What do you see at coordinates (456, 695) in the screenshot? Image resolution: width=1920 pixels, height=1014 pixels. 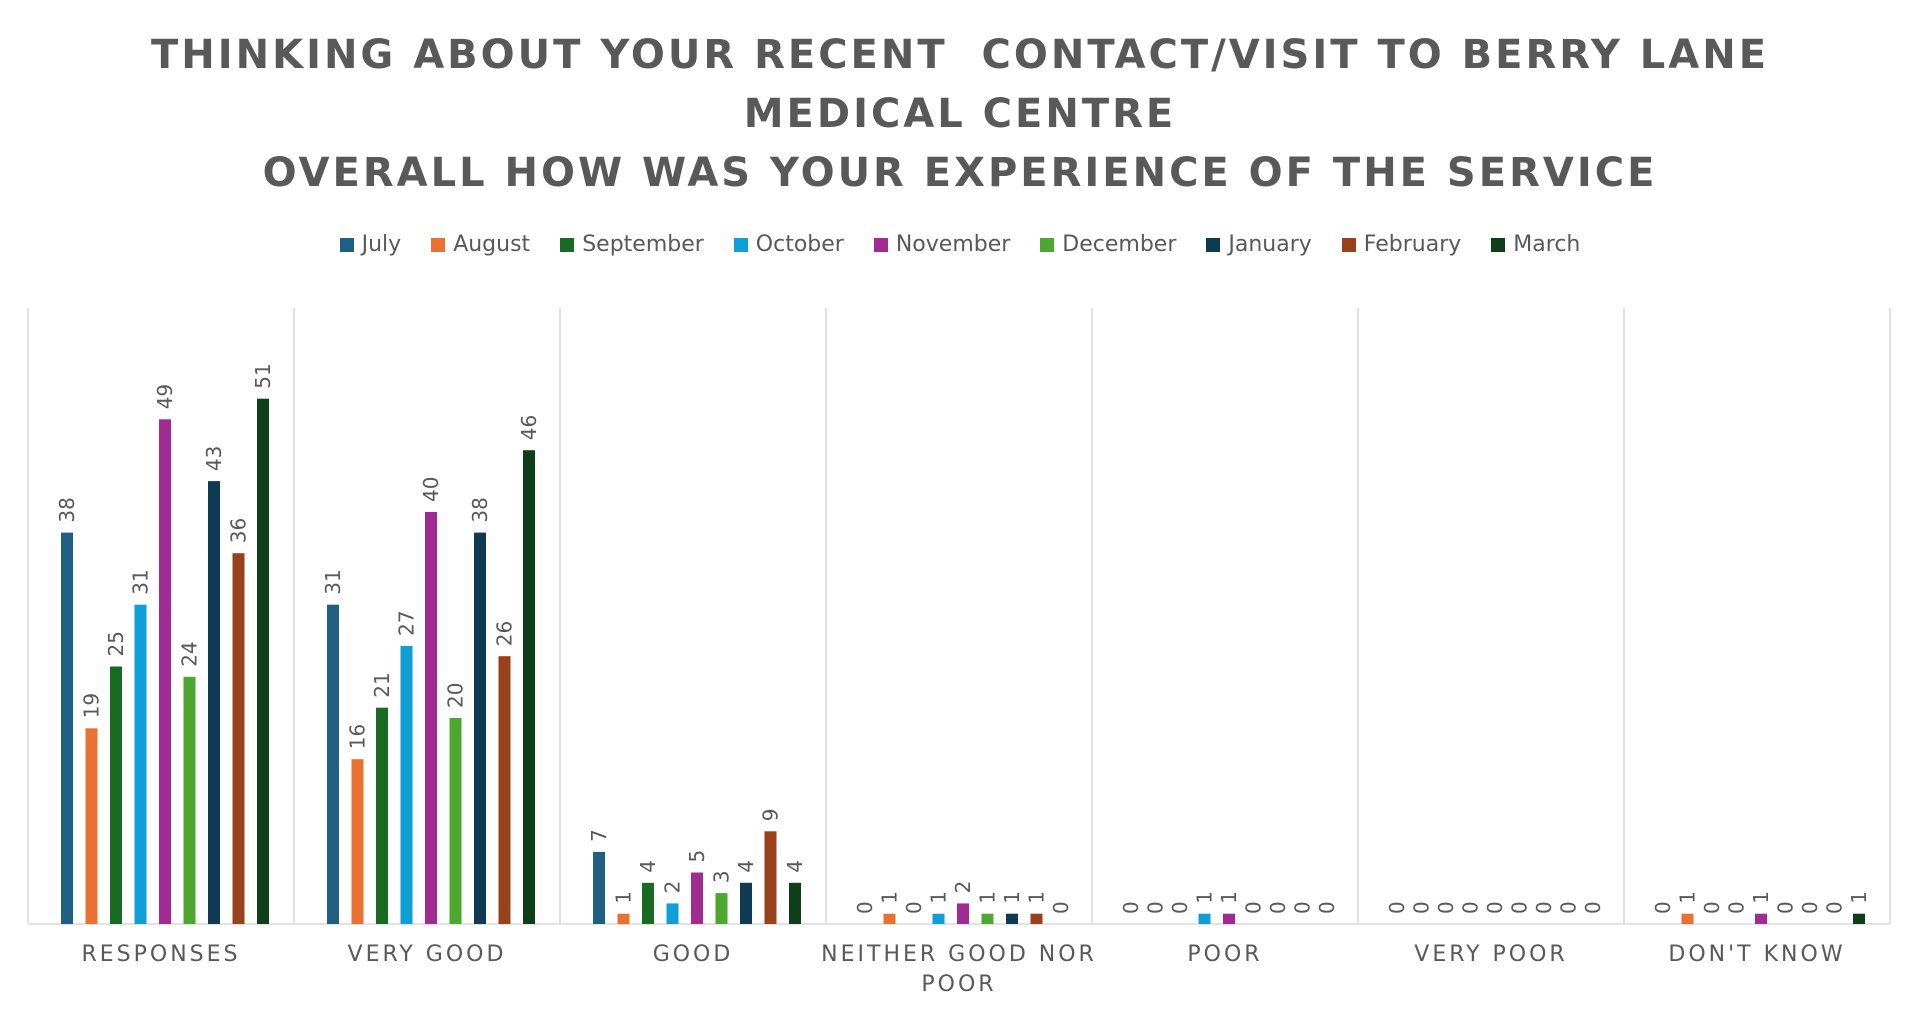 I see `data-label: 20` at bounding box center [456, 695].